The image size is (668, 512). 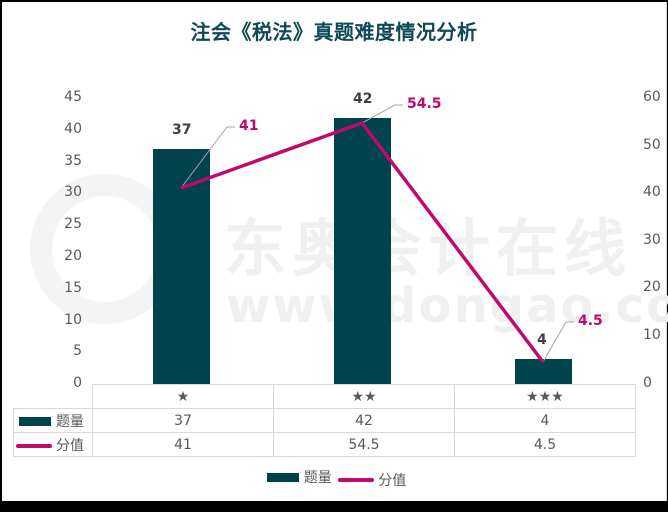 I want to click on right-axis-tick: 10, so click(x=652, y=335).